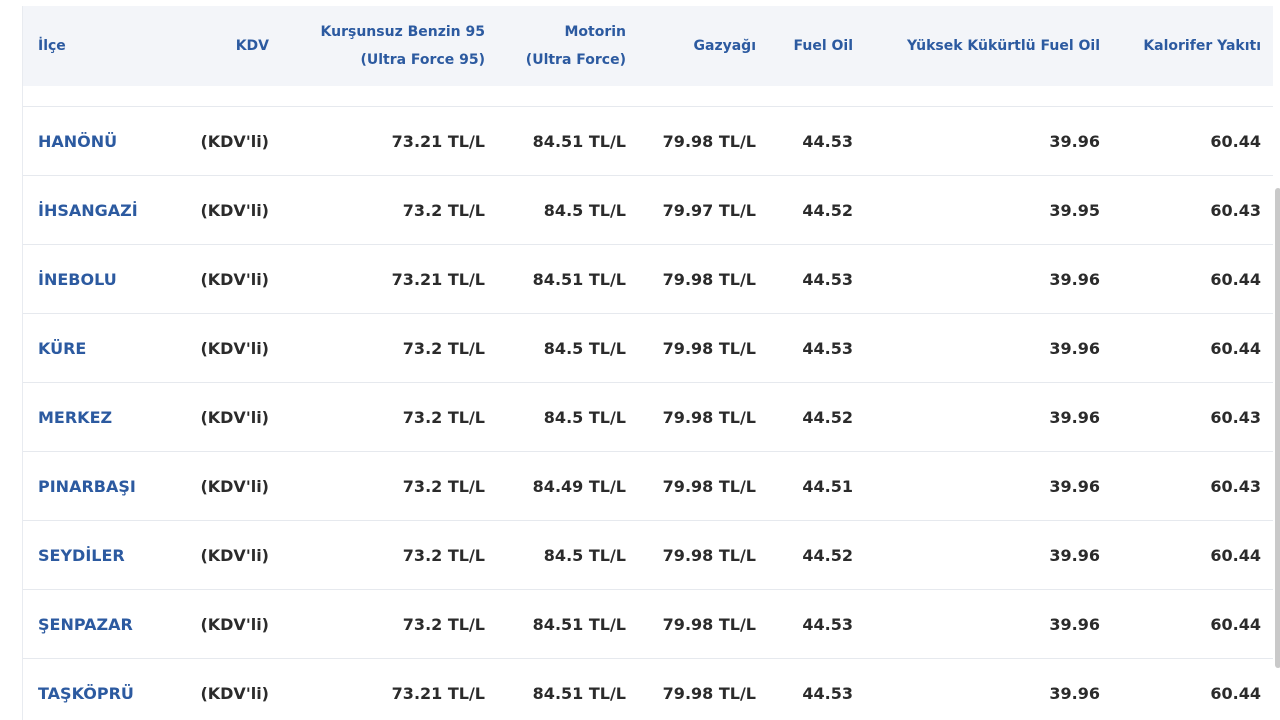 The width and height of the screenshot is (1280, 720). What do you see at coordinates (575, 60) in the screenshot?
I see `header-motorin-line2: (Ultra Force)` at bounding box center [575, 60].